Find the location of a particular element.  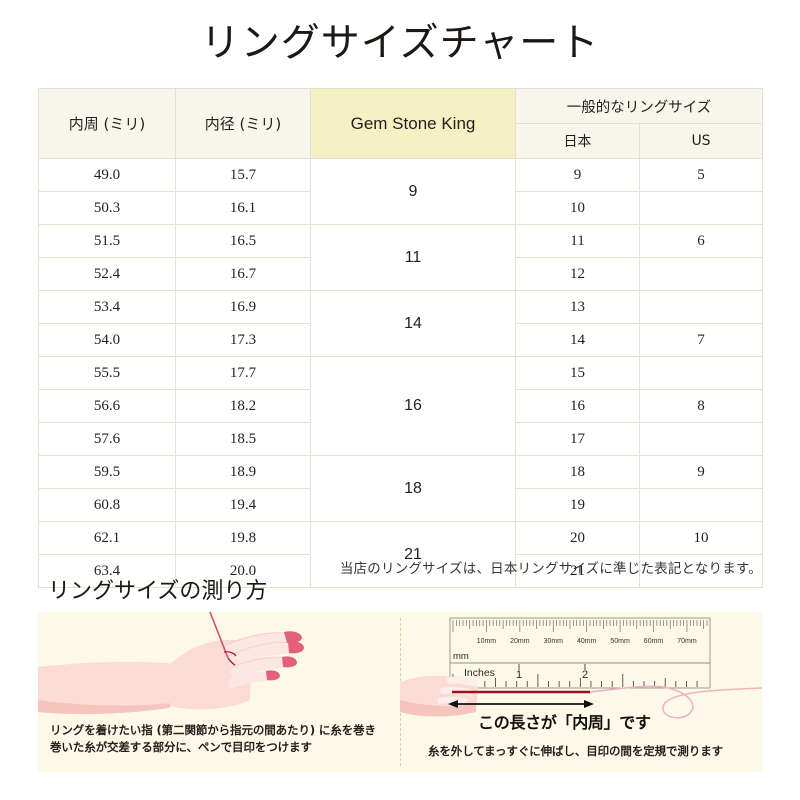

table-row: 62.1 19.8 21 20 10 is located at coordinates (401, 554).